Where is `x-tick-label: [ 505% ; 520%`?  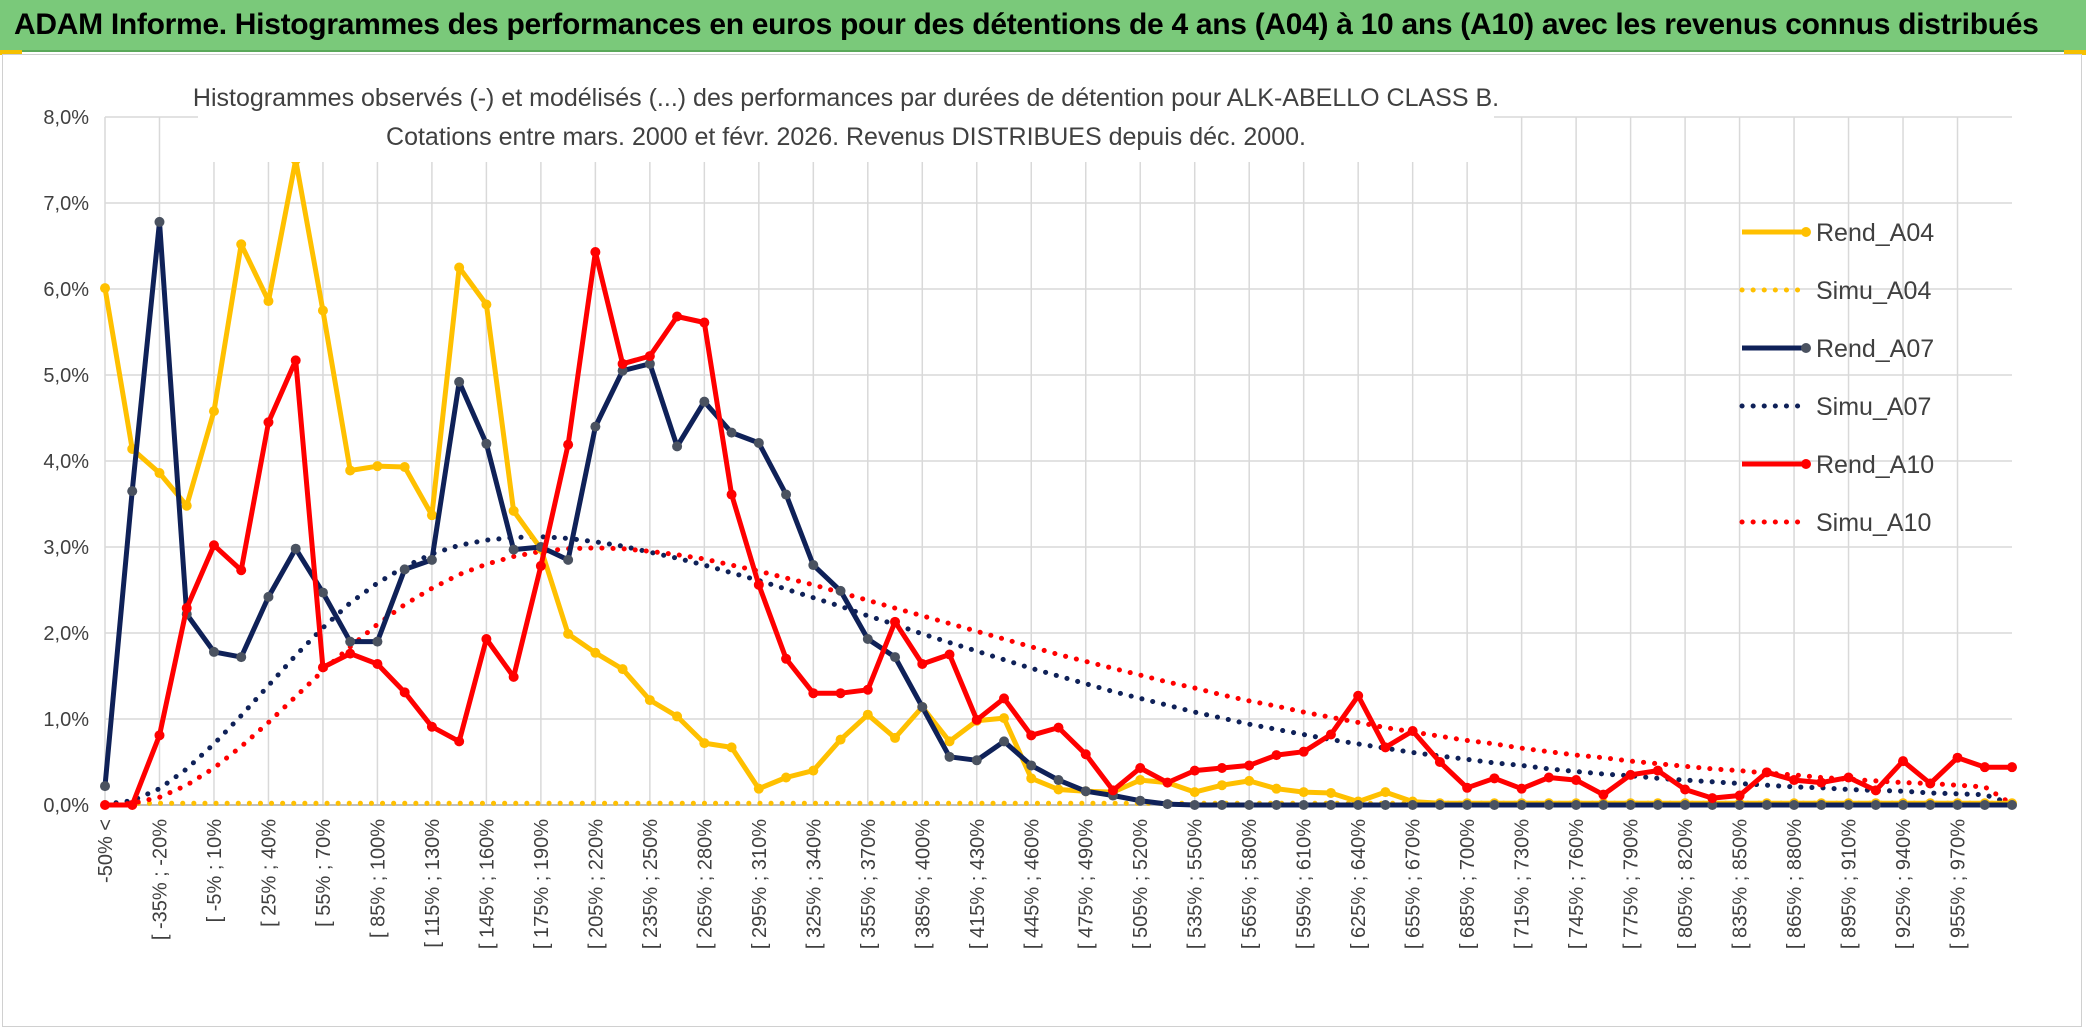
x-tick-label: [ 505% ; 520% is located at coordinates (1141, 884).